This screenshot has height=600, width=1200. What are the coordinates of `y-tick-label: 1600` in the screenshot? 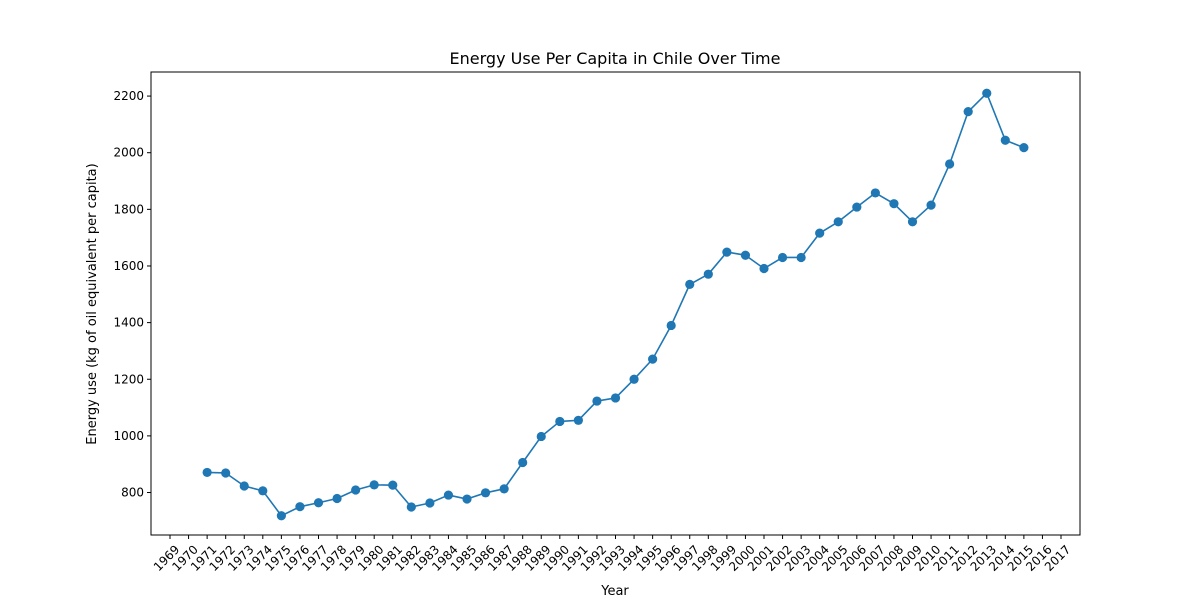 It's located at (128, 266).